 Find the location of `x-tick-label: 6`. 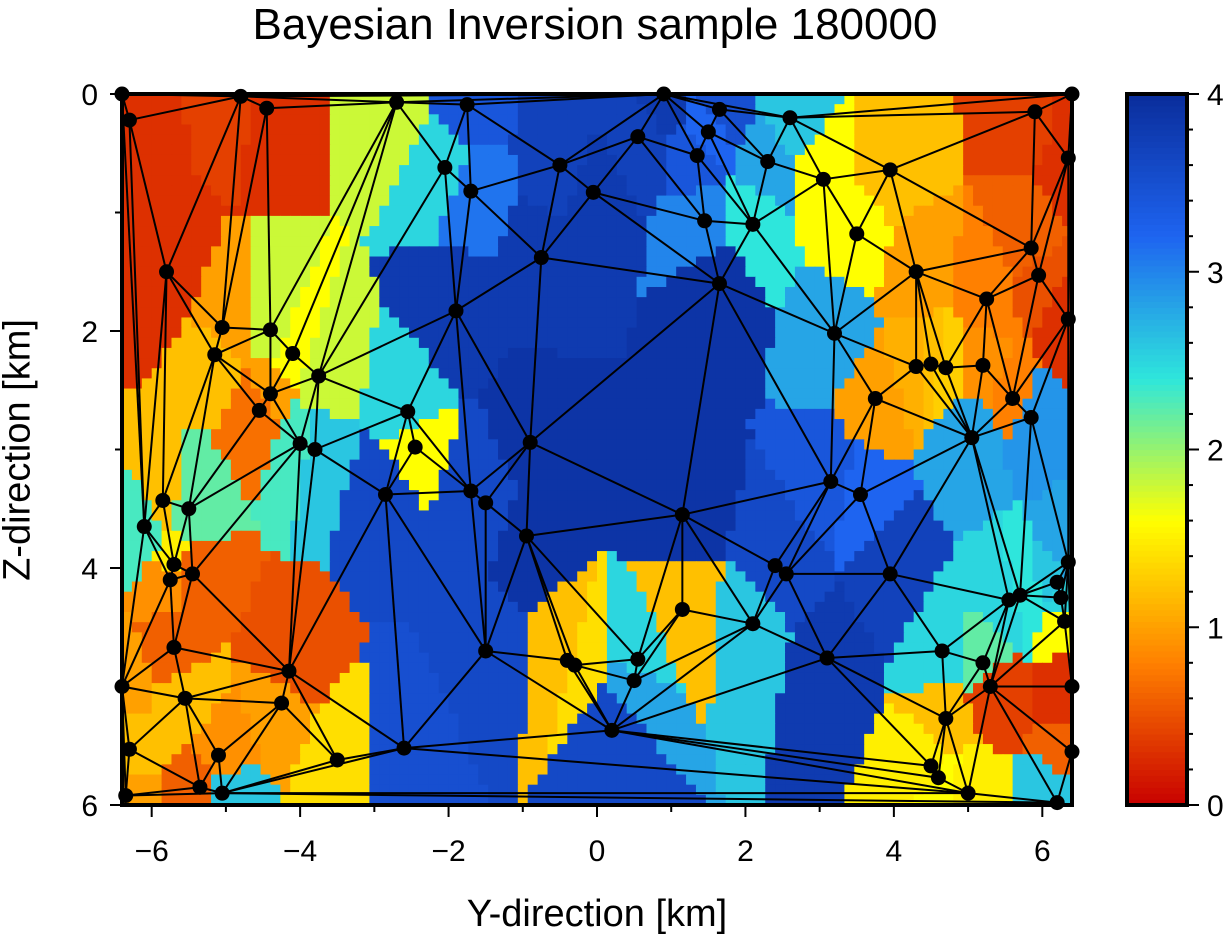

x-tick-label: 6 is located at coordinates (1042, 851).